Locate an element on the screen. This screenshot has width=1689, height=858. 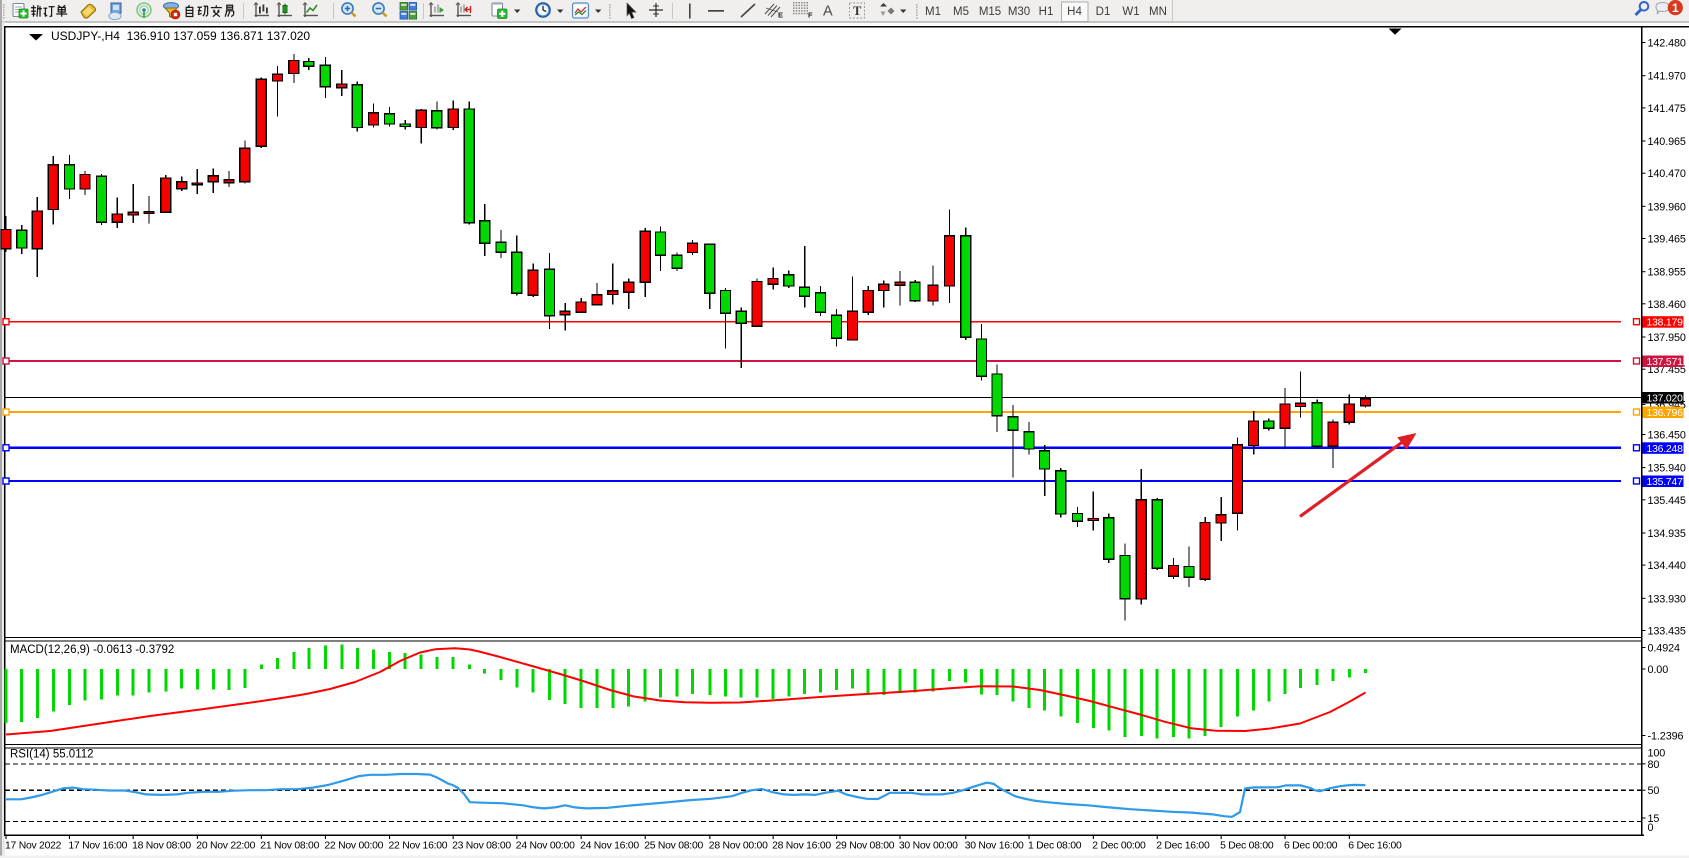
svg-text: 22 Nov 00:00 is located at coordinates (353, 846).